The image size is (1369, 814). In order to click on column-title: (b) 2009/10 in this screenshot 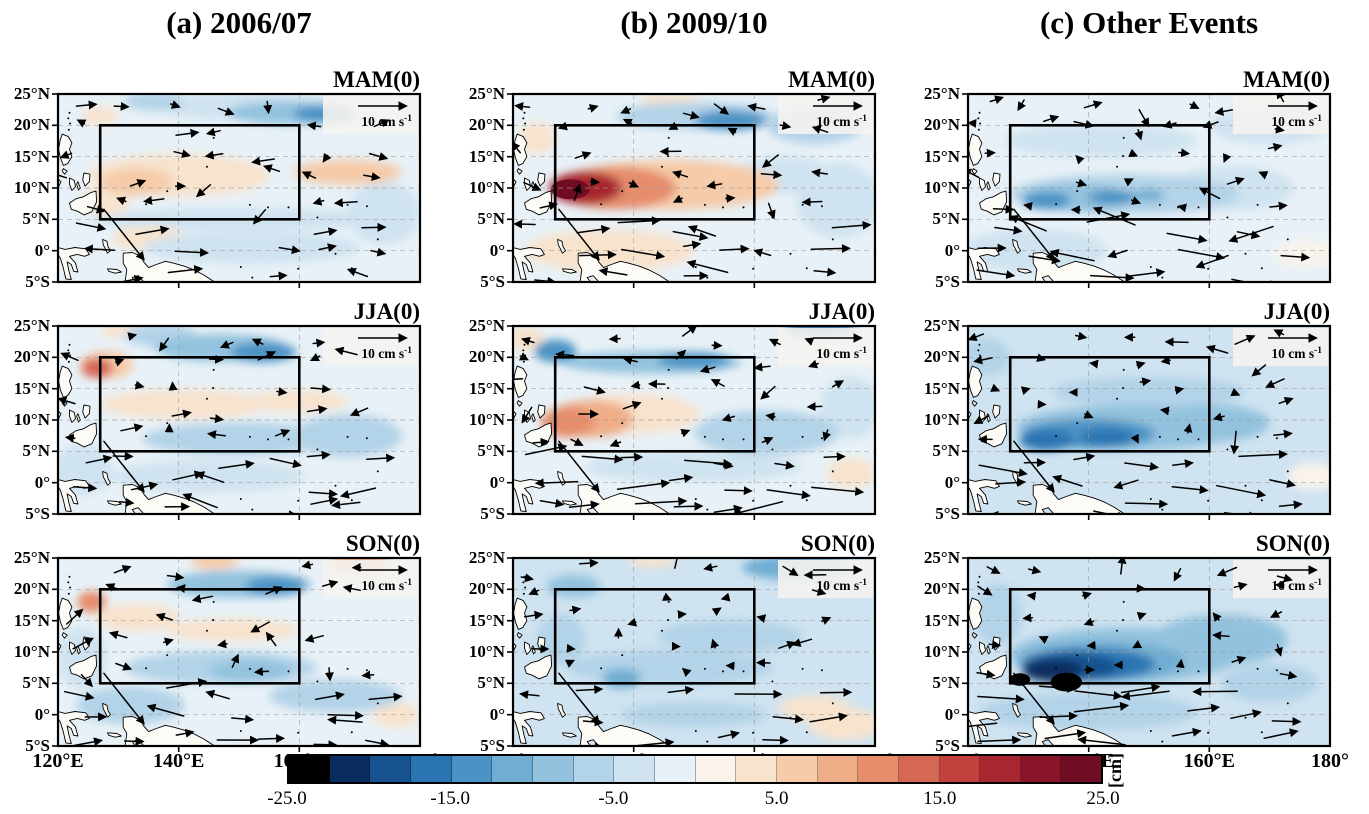, I will do `click(694, 22)`.